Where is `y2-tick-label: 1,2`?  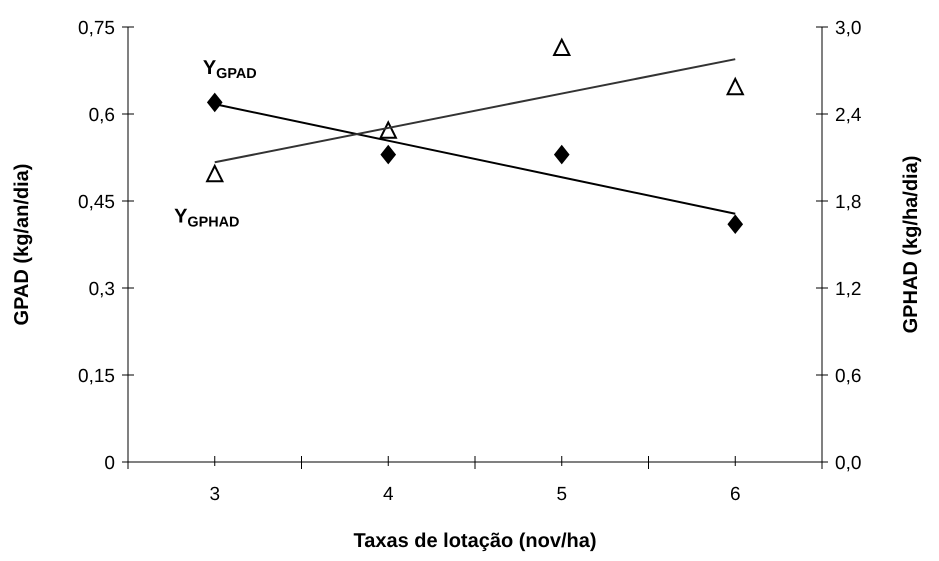 y2-tick-label: 1,2 is located at coordinates (848, 289).